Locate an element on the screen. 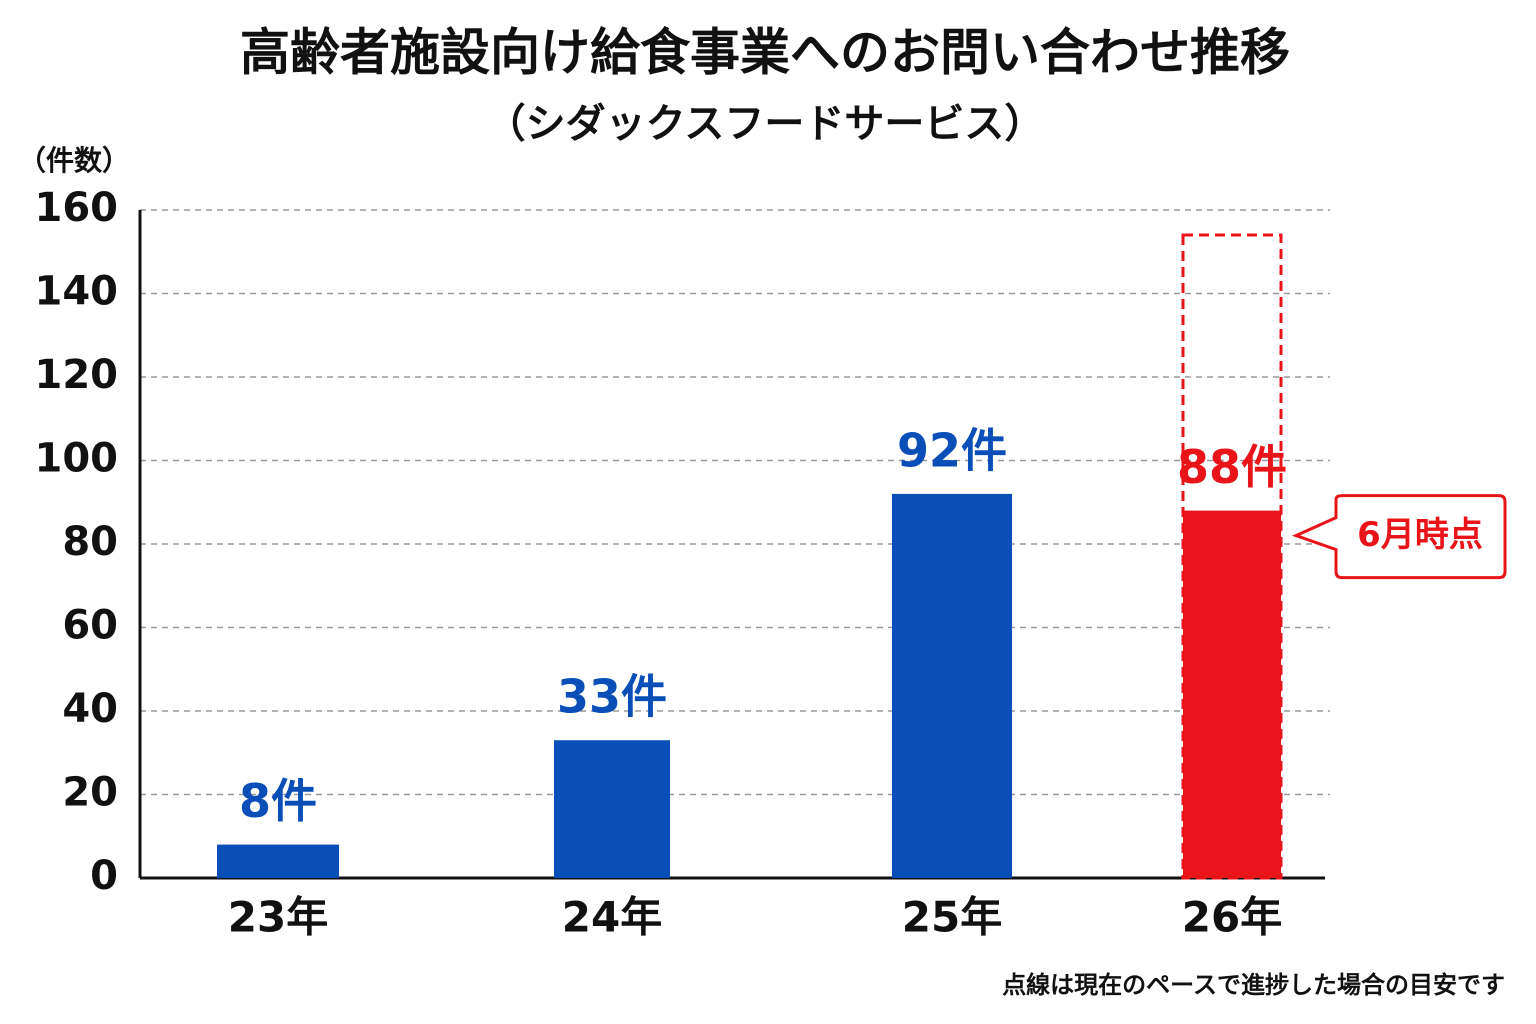 The image size is (1536, 1024). callout-text: 6月時点 is located at coordinates (1420, 535).